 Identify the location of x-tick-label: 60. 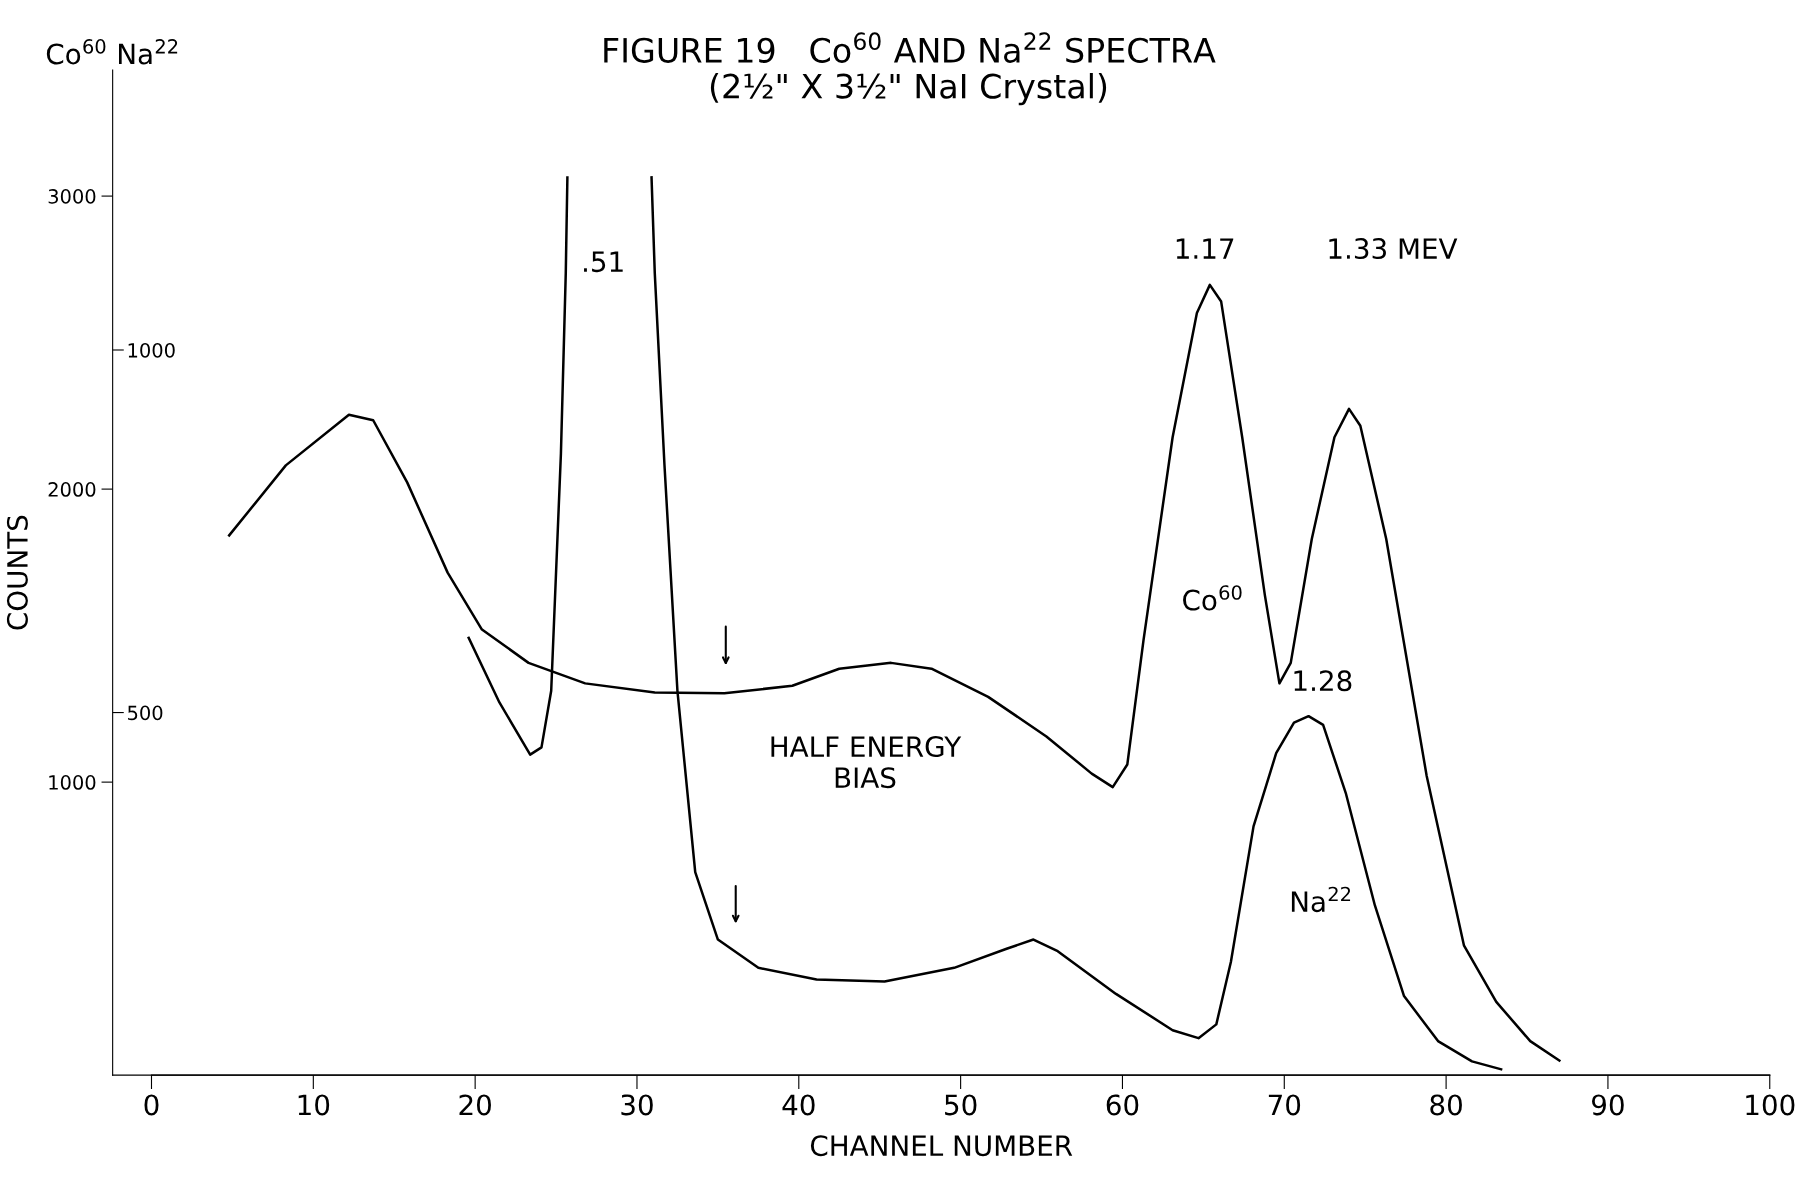
(1122, 1105).